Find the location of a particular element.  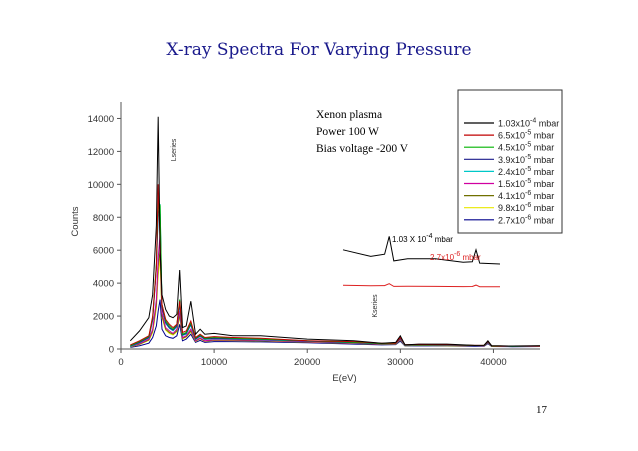

legend-label: 1.5x10-5 mbar is located at coordinates (526, 183).